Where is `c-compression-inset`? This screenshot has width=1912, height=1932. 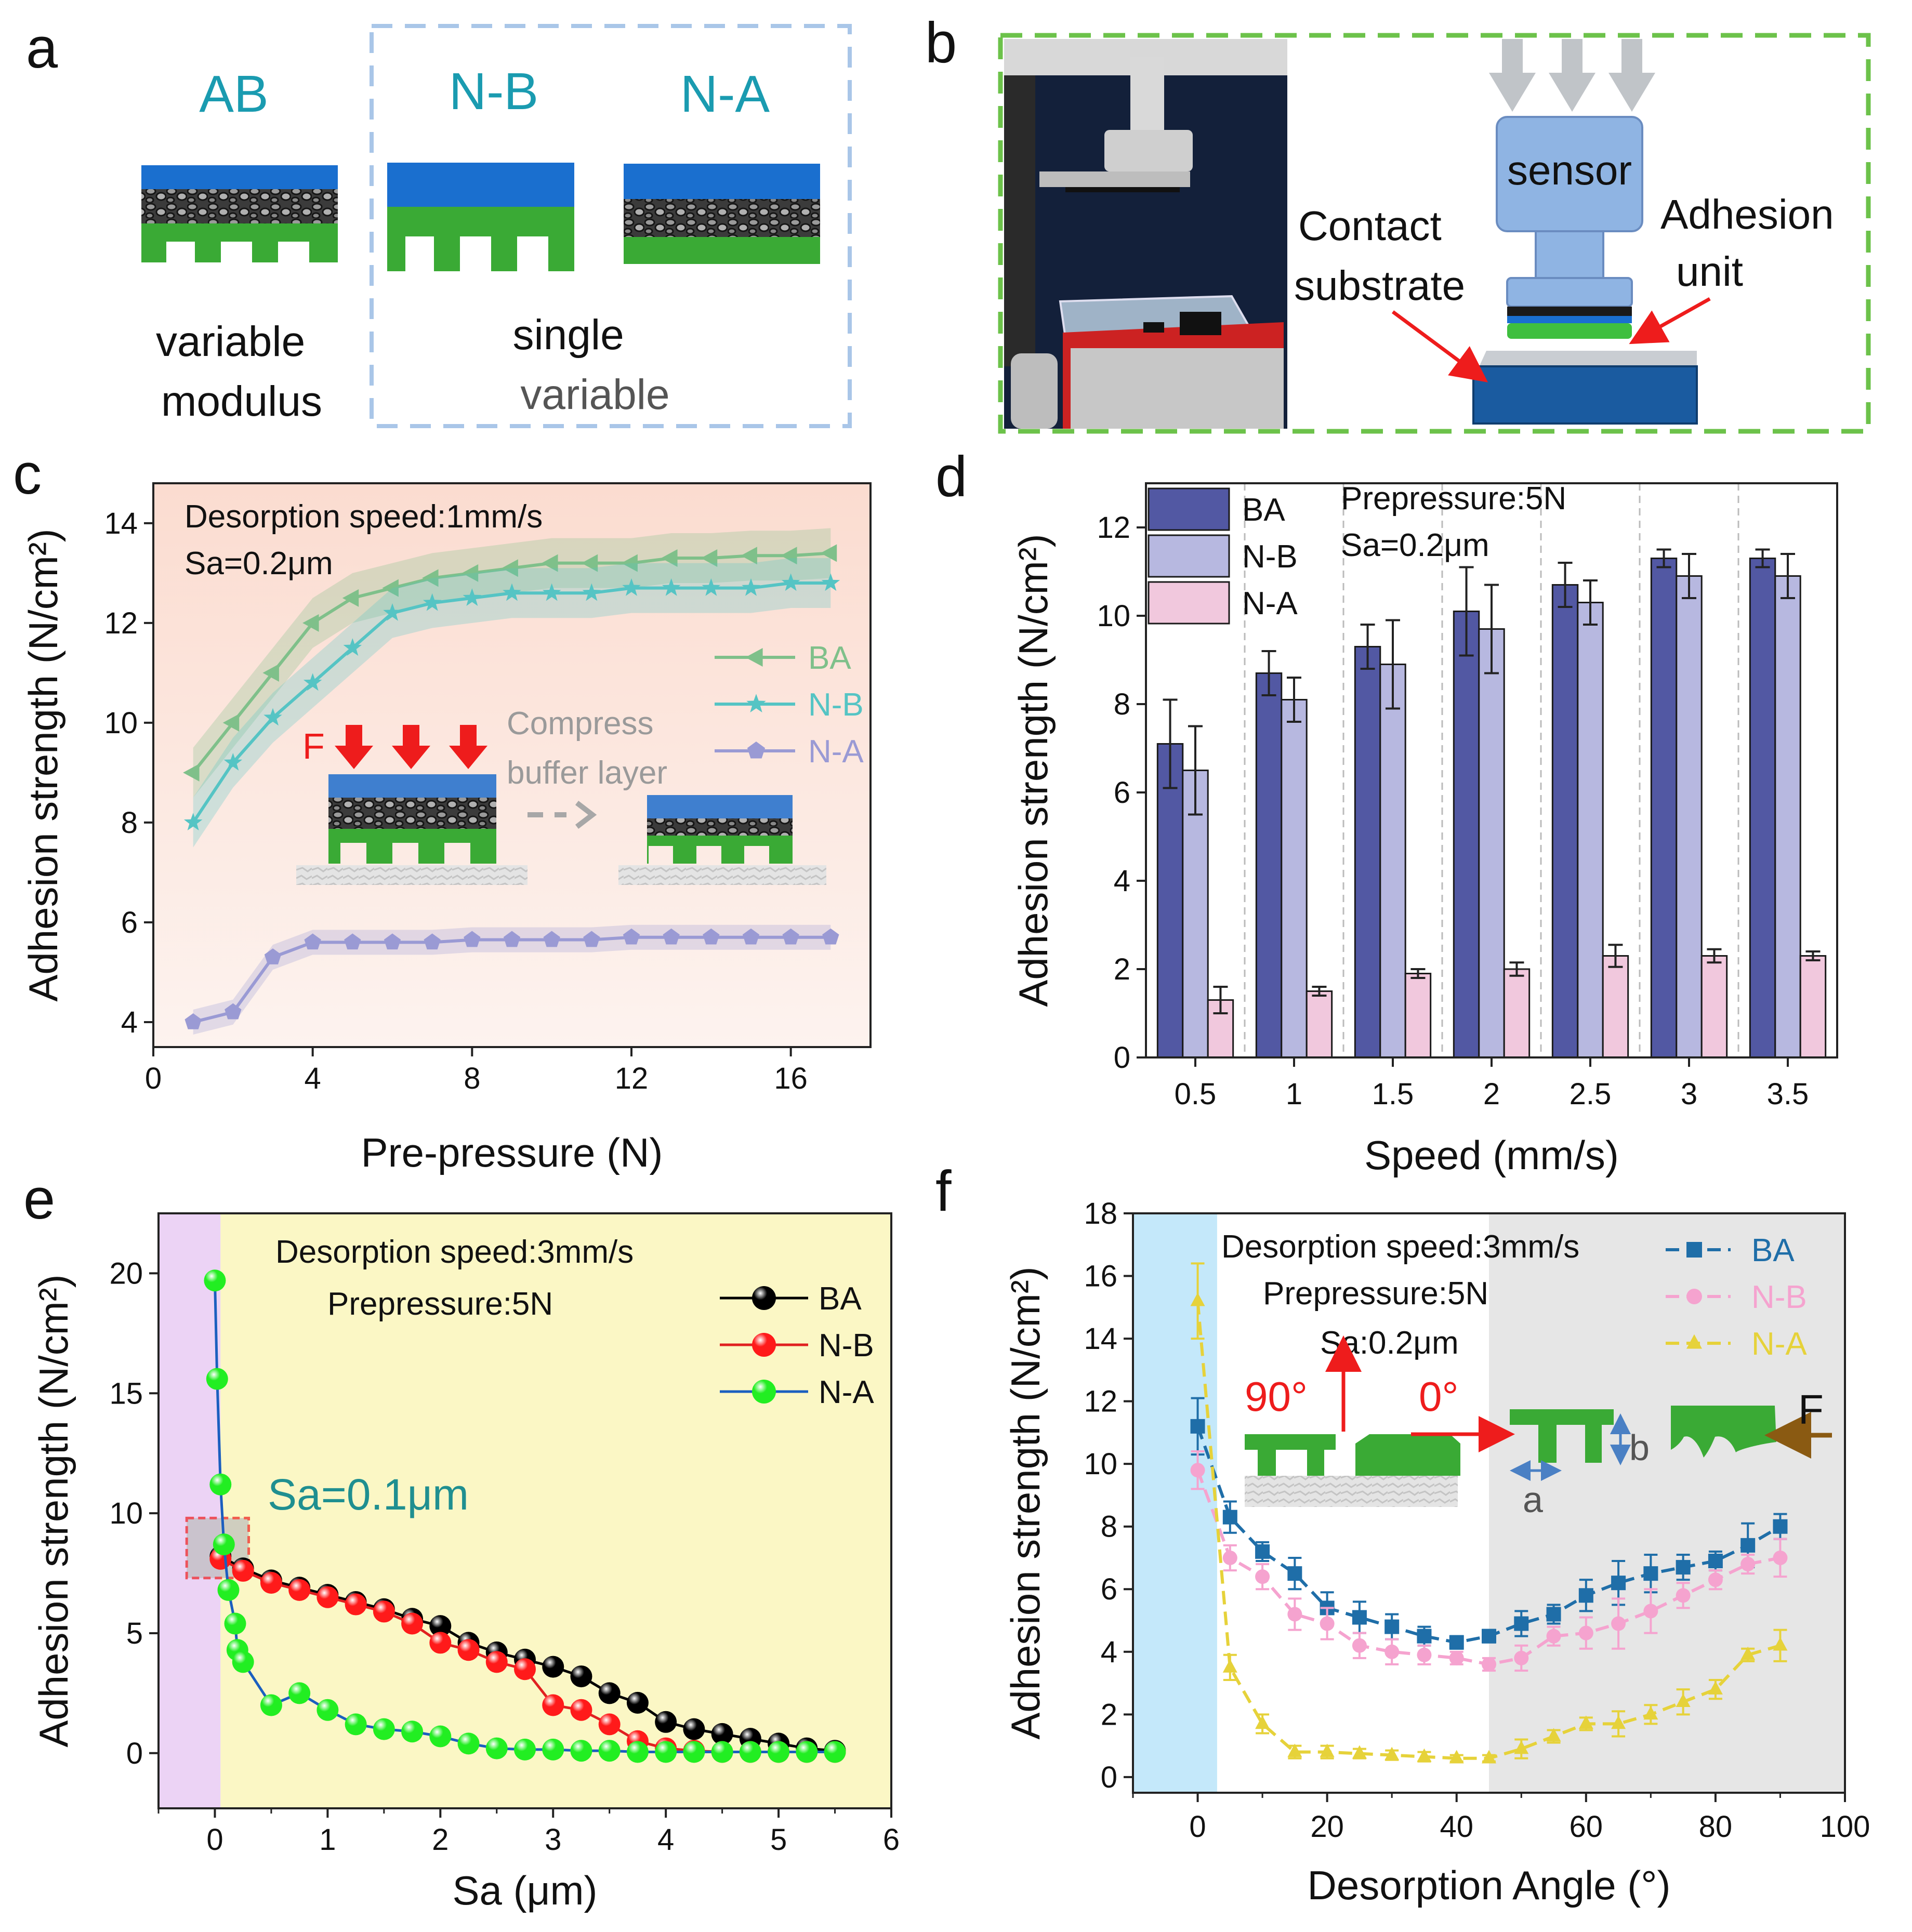 c-compression-inset is located at coordinates (561, 805).